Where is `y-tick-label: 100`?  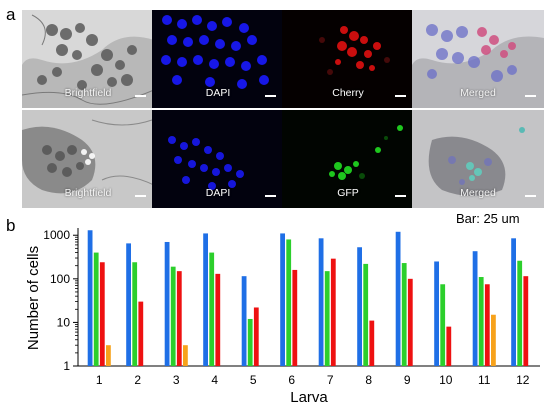 y-tick-label: 100 is located at coordinates (60, 279).